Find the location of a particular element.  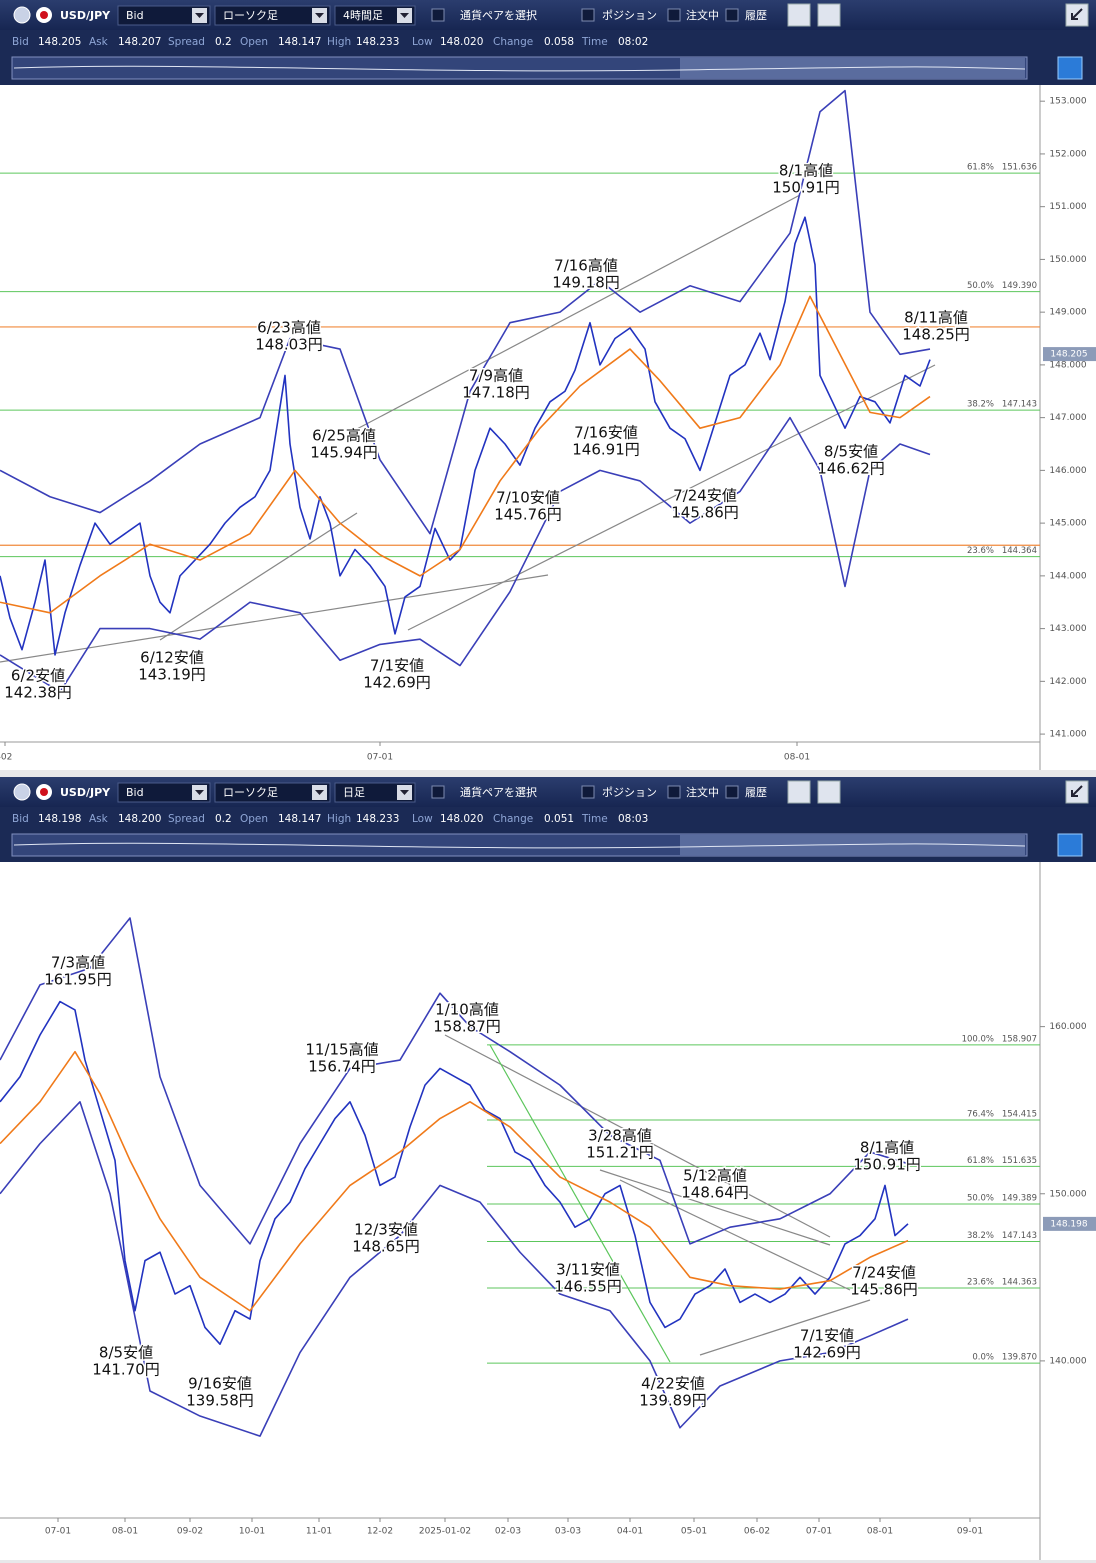

annotation-label: 7/1安値 is located at coordinates (827, 1336).